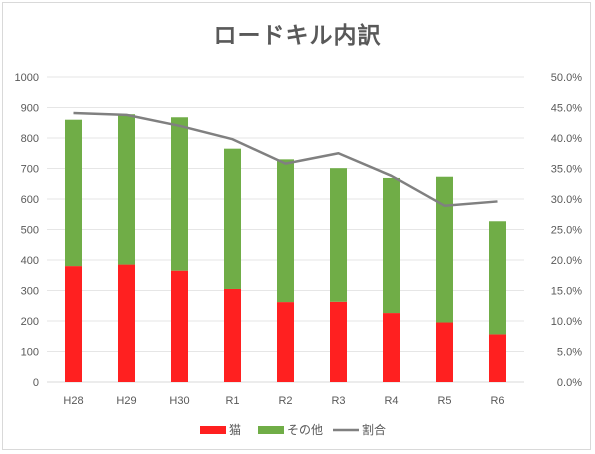  I want to click on right-tick-label: 50.0%, so click(566, 78).